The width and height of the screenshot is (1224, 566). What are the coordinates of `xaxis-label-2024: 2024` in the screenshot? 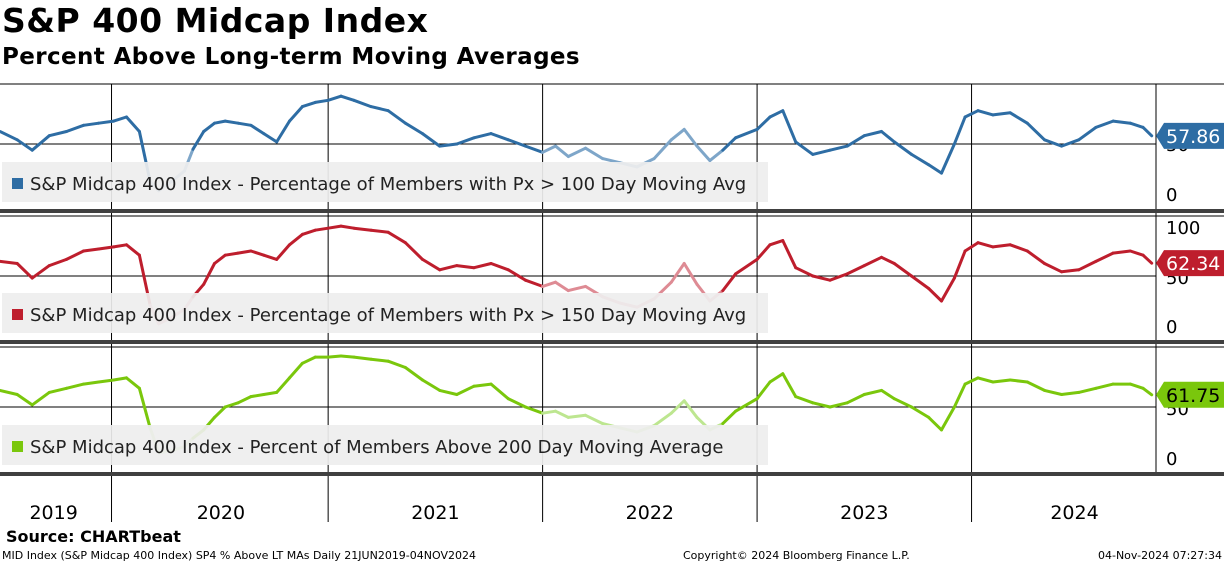 It's located at (1074, 513).